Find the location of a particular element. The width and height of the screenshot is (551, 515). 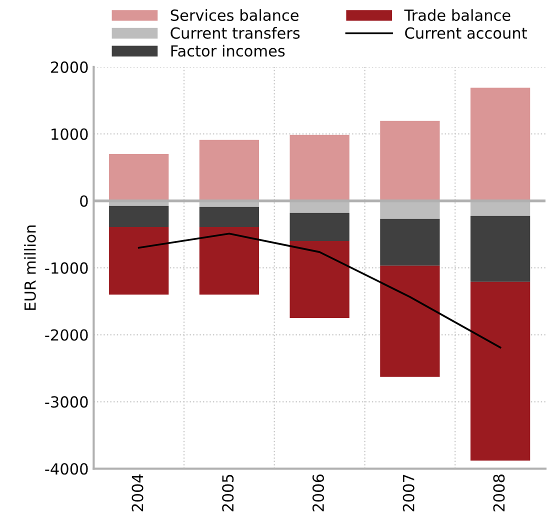

y-tick-label: -1000 is located at coordinates (66, 268).